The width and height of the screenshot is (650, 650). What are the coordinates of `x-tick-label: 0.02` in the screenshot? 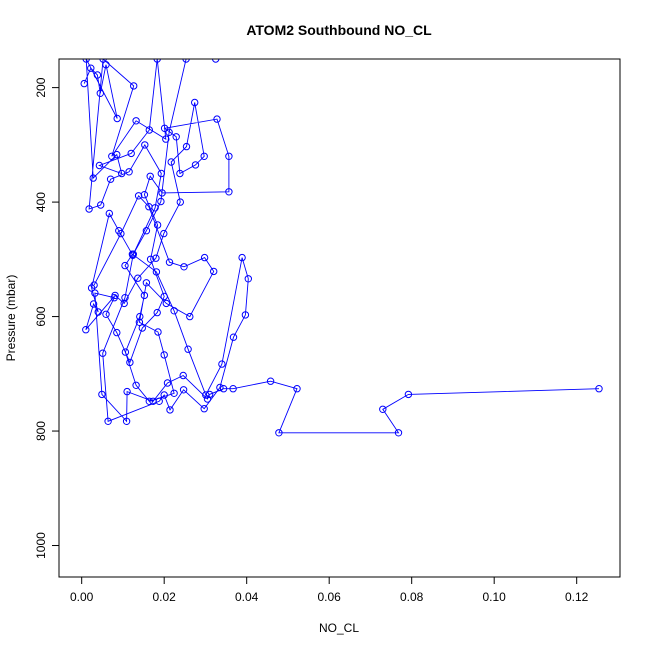 It's located at (165, 597).